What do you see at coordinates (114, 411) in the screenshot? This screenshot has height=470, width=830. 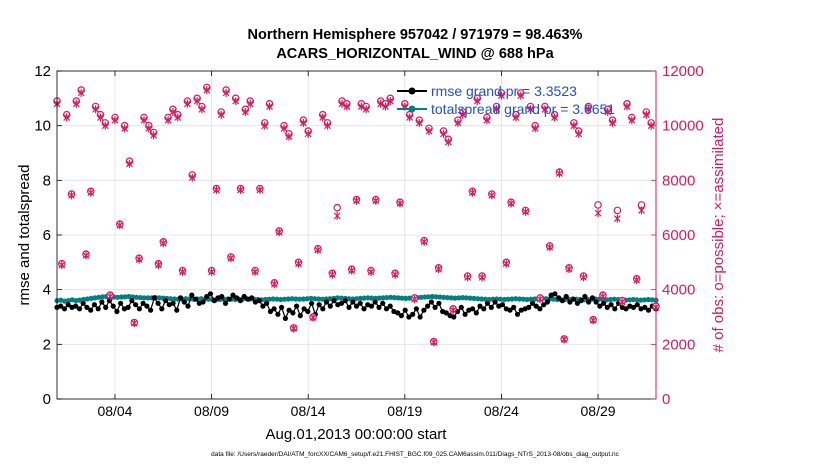 I see `x-tick-label: 08/04` at bounding box center [114, 411].